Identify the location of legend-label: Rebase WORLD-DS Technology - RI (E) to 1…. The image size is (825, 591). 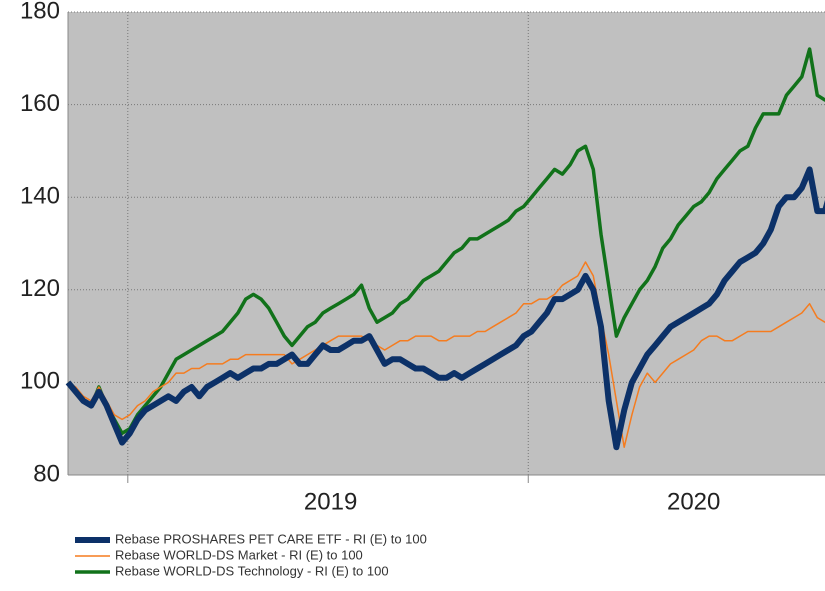
(252, 570).